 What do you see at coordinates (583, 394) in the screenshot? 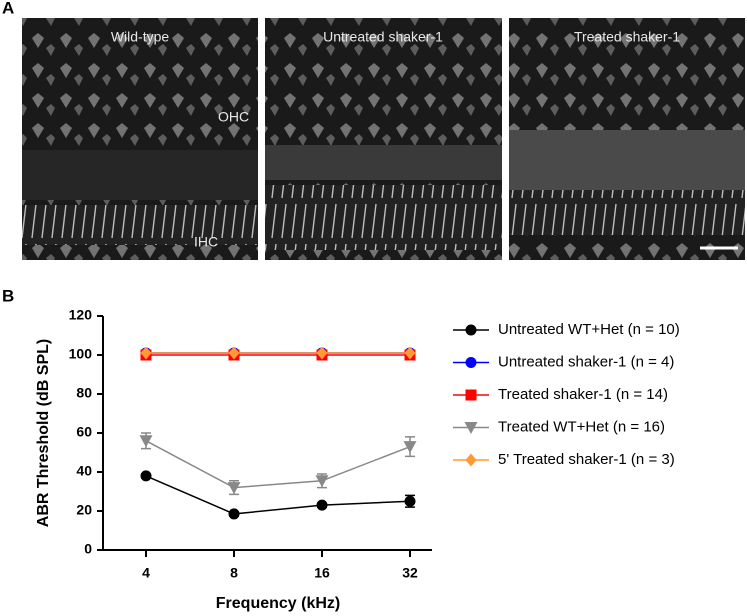
I see `legend-label: Treated shaker-1 (n = 14)` at bounding box center [583, 394].